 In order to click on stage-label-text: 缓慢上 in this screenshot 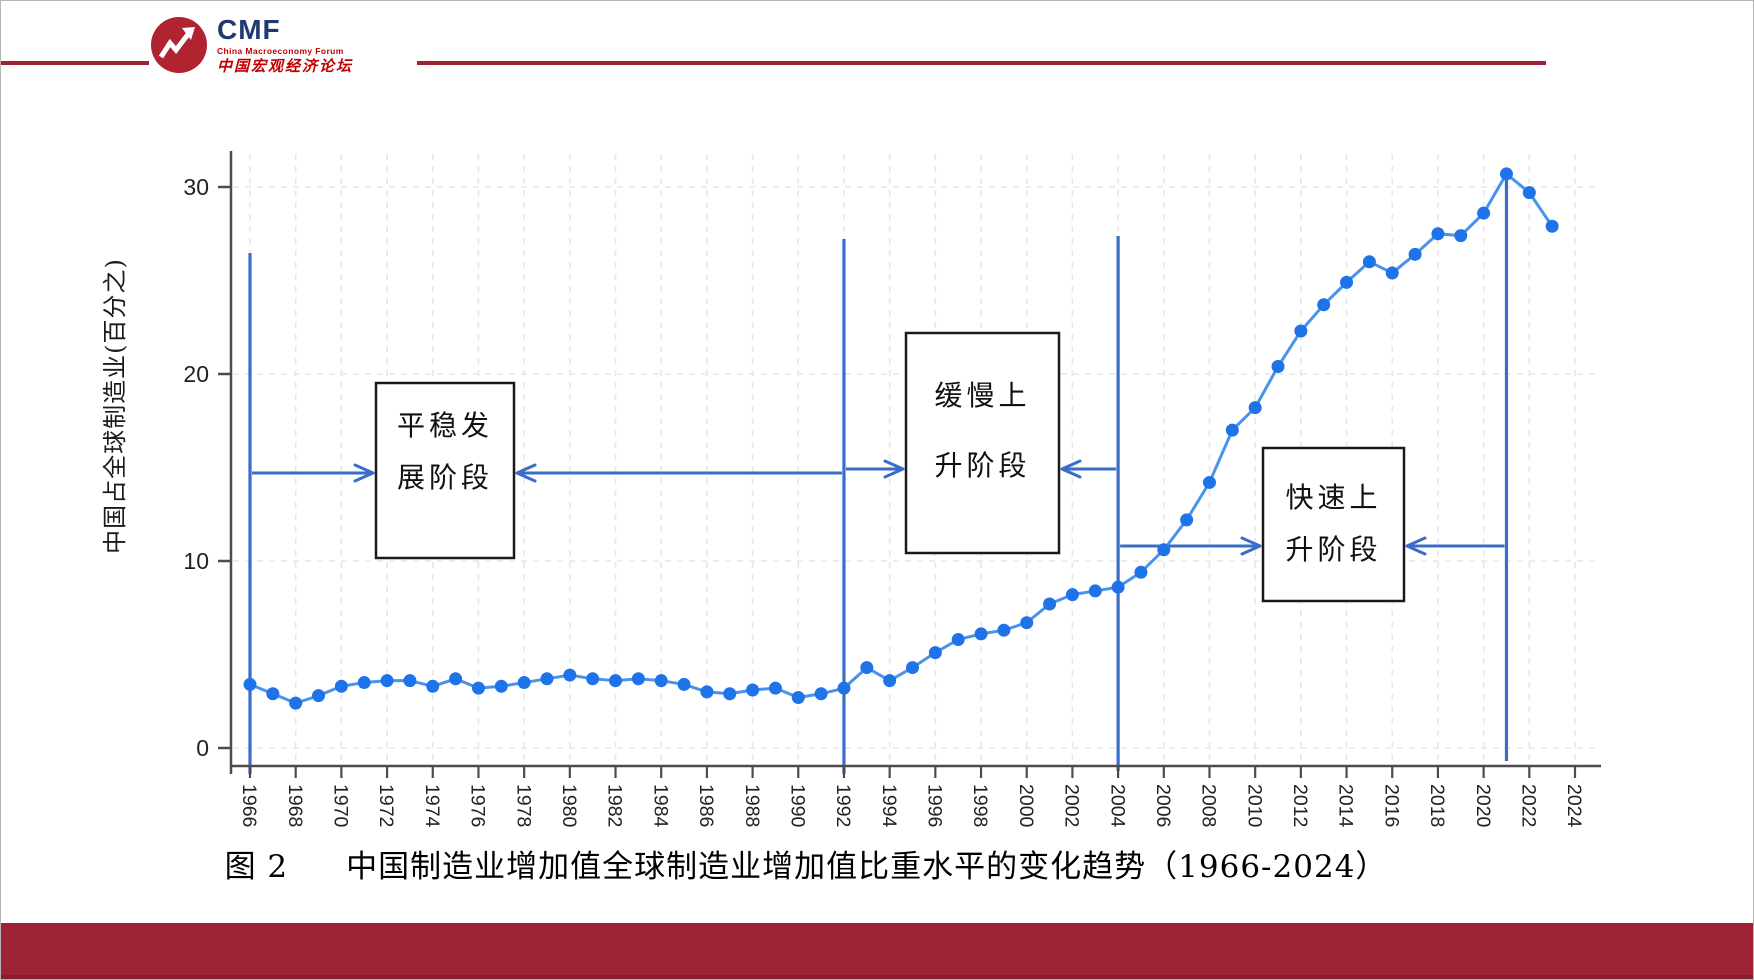, I will do `click(982, 395)`.